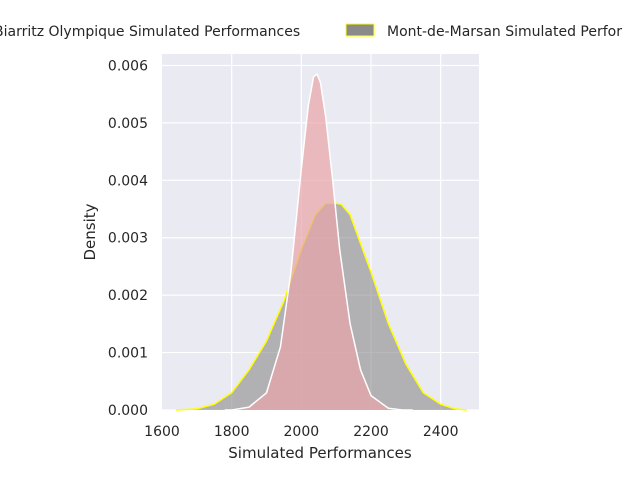  I want to click on x-tick-label: 2000, so click(302, 432).